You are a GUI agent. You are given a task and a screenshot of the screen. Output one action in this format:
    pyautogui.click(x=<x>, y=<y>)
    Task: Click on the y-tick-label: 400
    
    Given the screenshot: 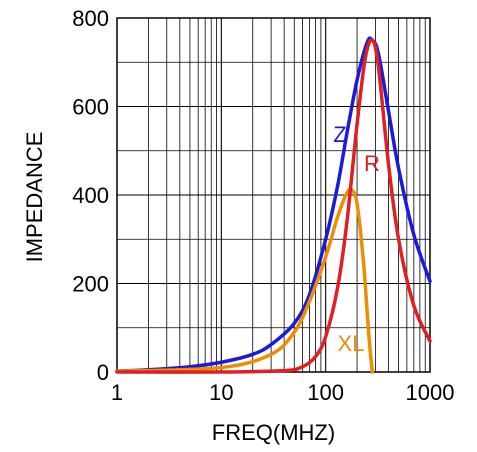 What is the action you would take?
    pyautogui.click(x=90, y=195)
    